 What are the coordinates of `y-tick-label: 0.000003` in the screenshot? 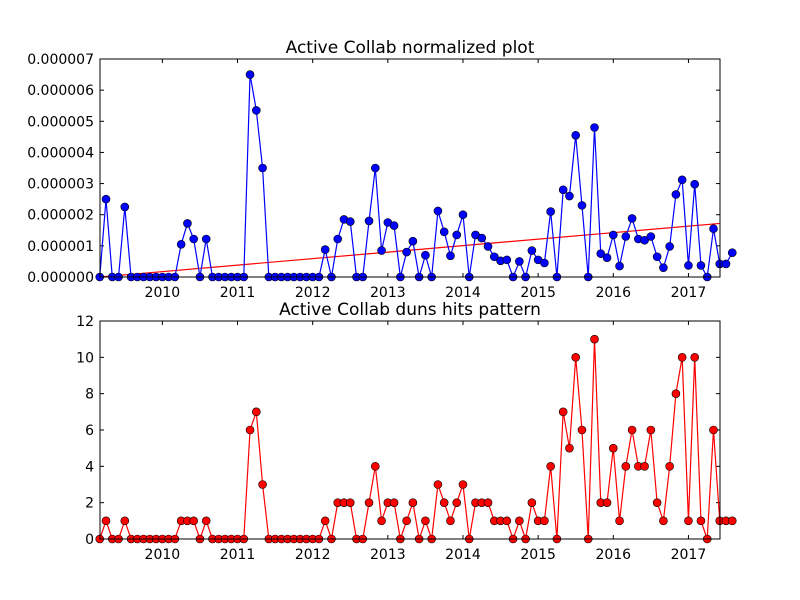 It's located at (60, 185).